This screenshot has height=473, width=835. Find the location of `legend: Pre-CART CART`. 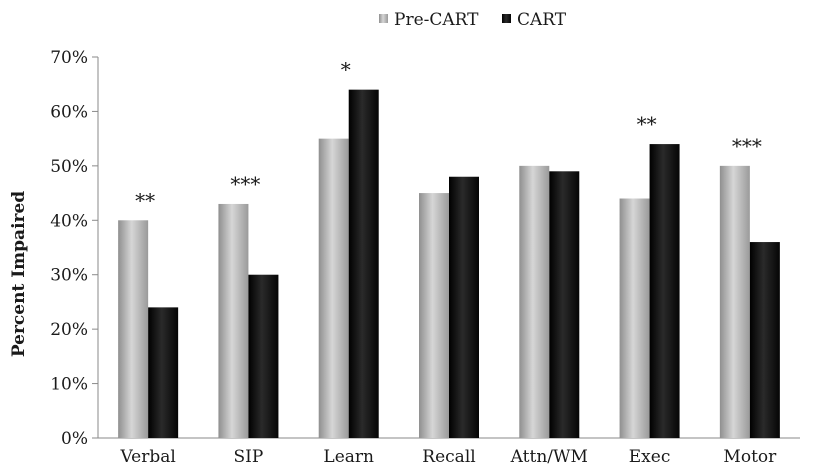

legend: Pre-CART CART is located at coordinates (473, 20).